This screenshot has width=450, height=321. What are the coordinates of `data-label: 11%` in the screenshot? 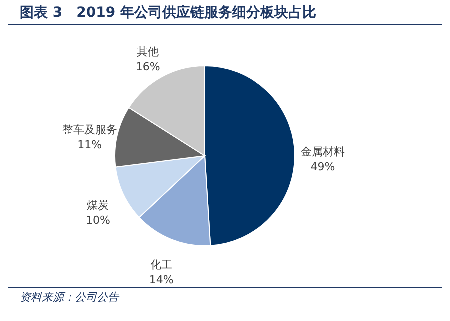 It's located at (90, 145).